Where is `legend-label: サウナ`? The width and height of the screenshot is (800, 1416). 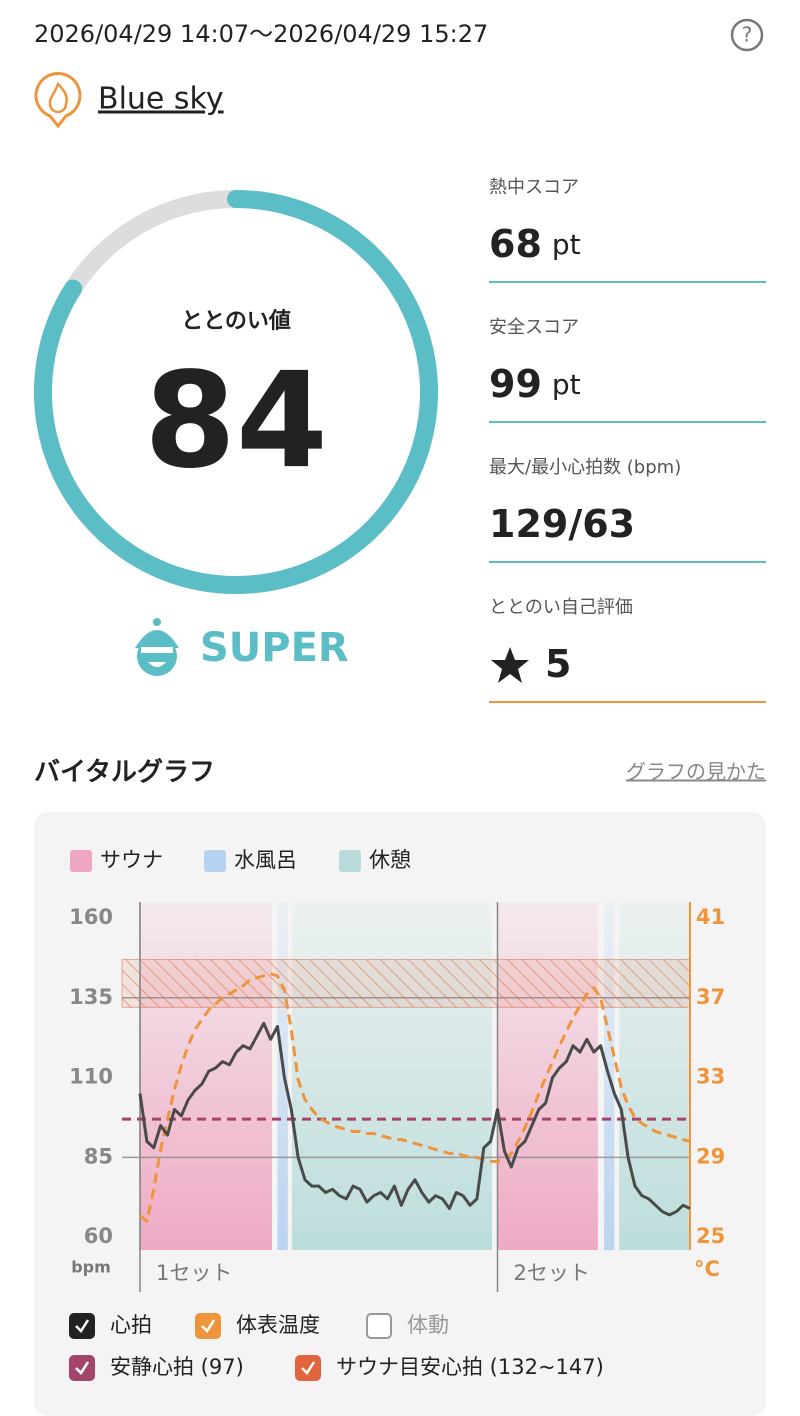
legend-label: サウナ is located at coordinates (131, 860).